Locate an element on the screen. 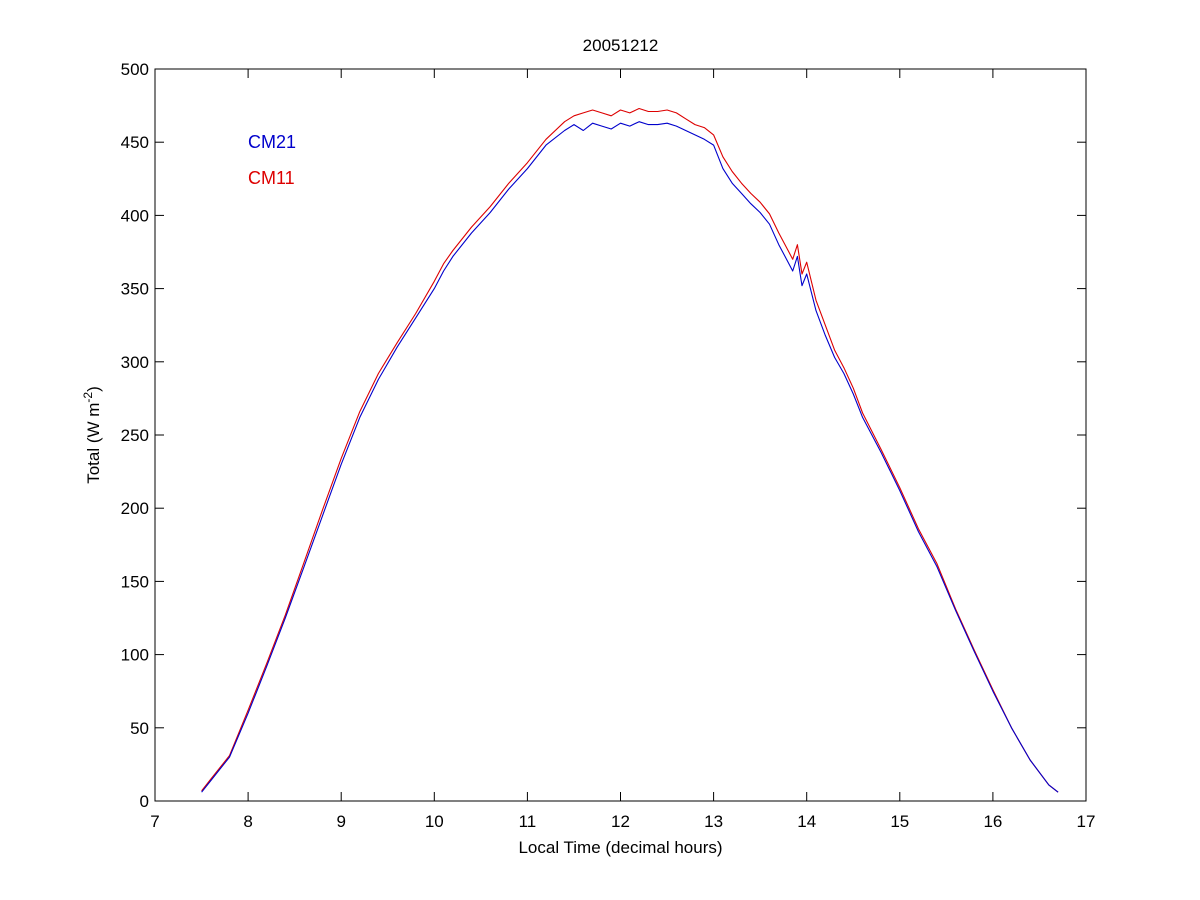 The width and height of the screenshot is (1200, 900). y-axis-label: Total (W m-2) is located at coordinates (92, 435).